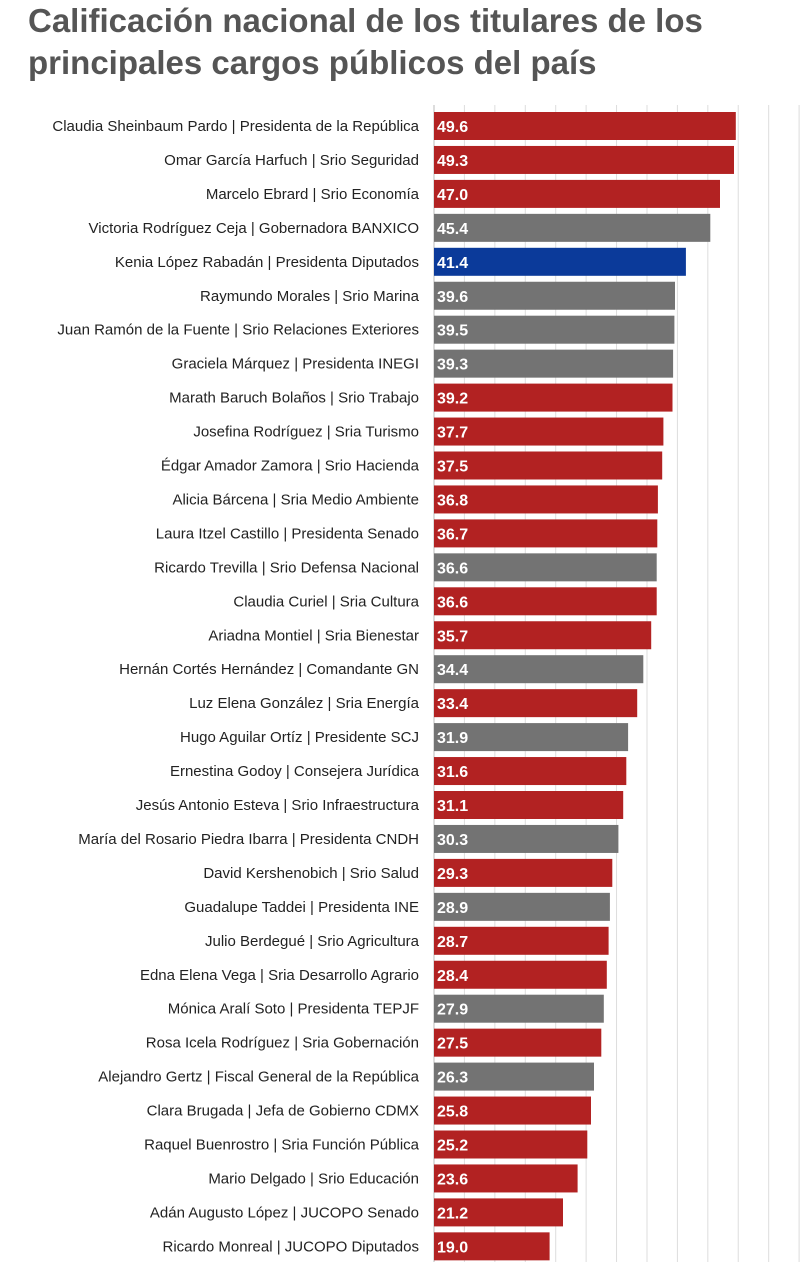 Image resolution: width=800 pixels, height=1271 pixels. Describe the element at coordinates (452, 331) in the screenshot. I see `value-label: 39.5` at that location.